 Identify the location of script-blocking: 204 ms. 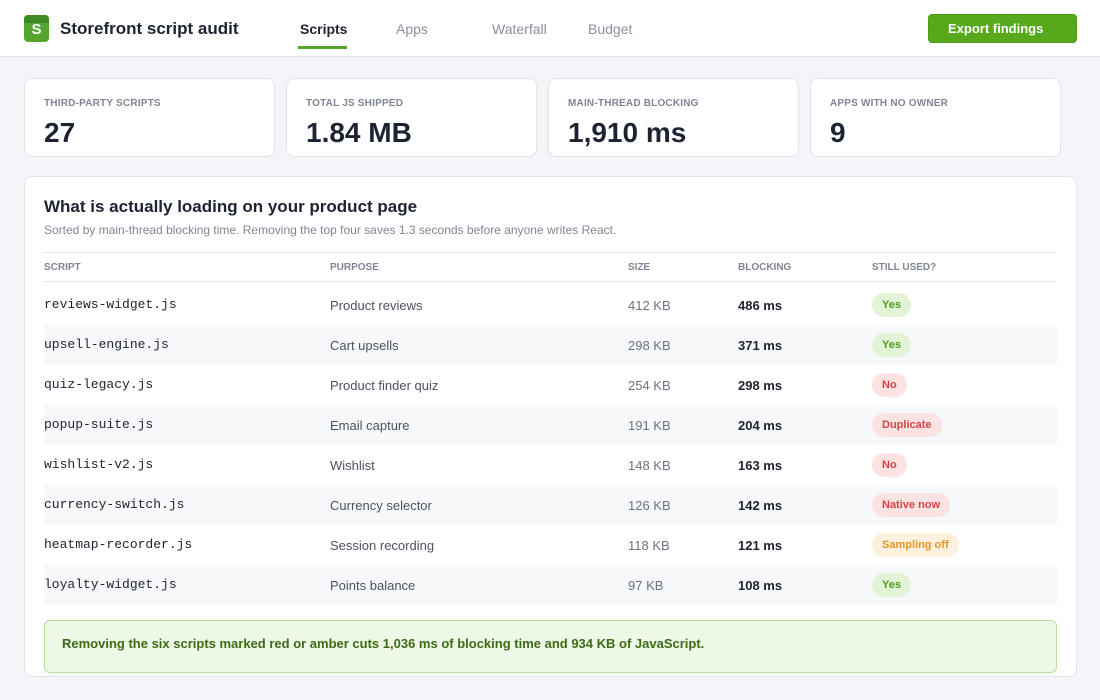
(760, 425).